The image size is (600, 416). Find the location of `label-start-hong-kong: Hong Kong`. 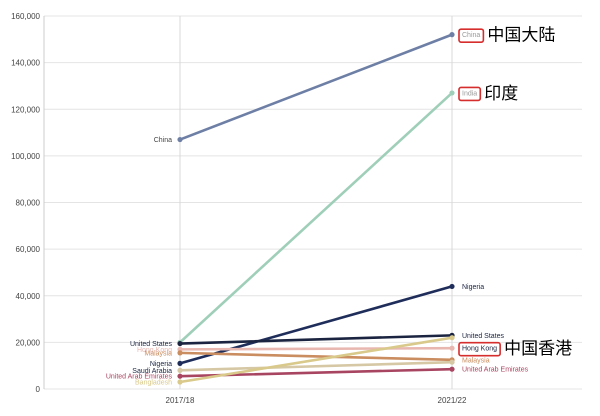

label-start-hong-kong: Hong Kong is located at coordinates (154, 350).